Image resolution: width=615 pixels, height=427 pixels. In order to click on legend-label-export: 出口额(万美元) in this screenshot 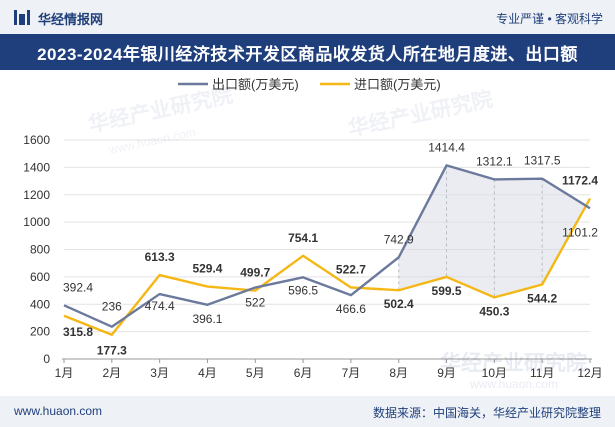, I will do `click(255, 84)`.